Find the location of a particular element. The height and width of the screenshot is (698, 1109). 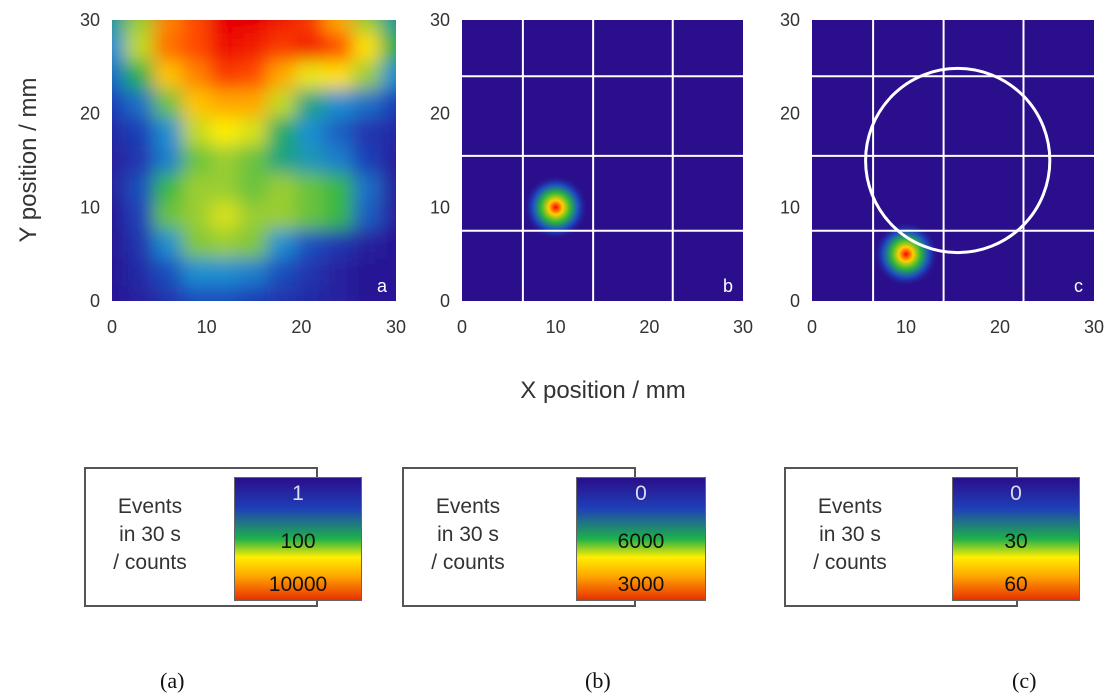

legend-b-text: Events in 30 s / counts is located at coordinates (468, 535).